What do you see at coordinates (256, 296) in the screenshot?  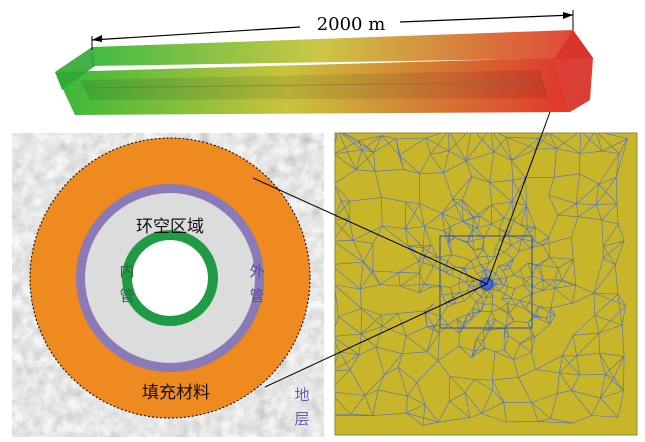 I see `outer-pipe-label-bottom: 管` at bounding box center [256, 296].